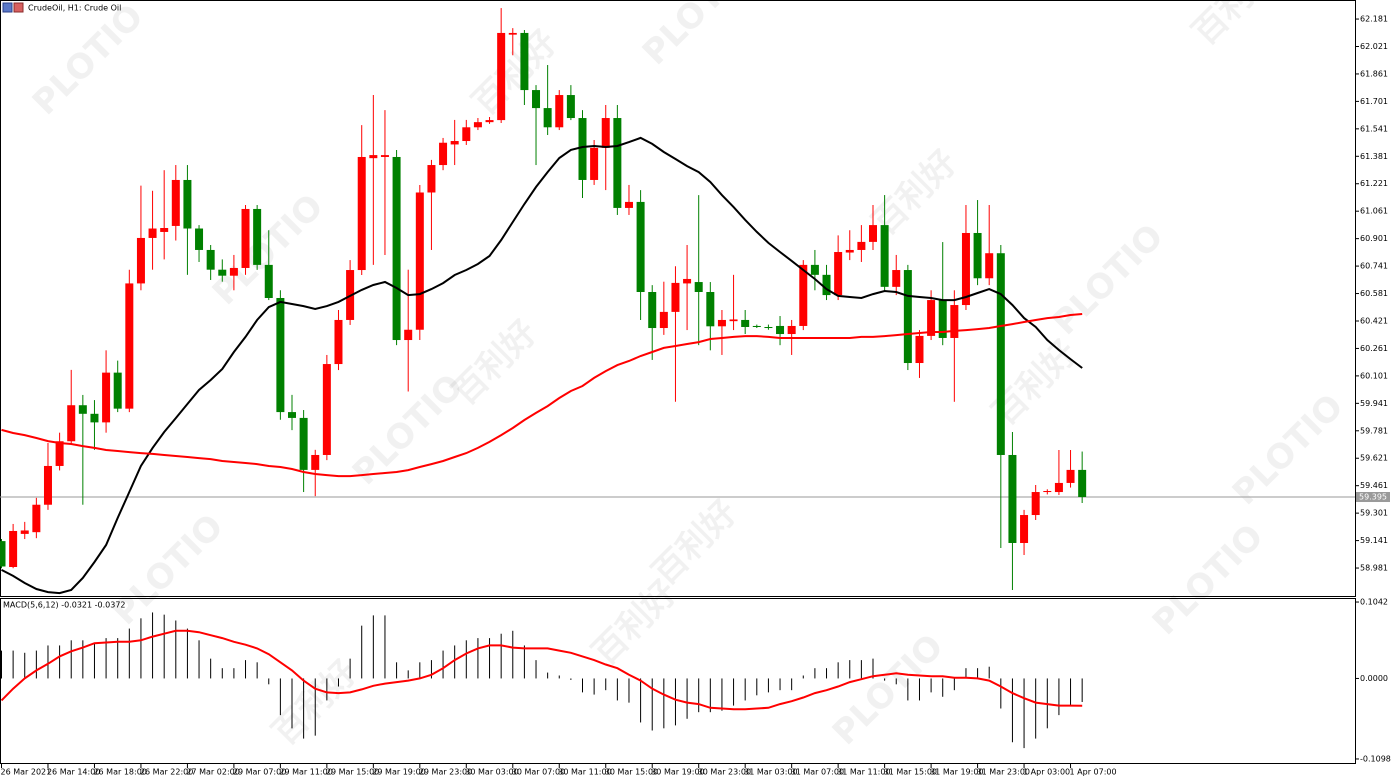  I want to click on y-tick-label: 0.1042, so click(1374, 602).